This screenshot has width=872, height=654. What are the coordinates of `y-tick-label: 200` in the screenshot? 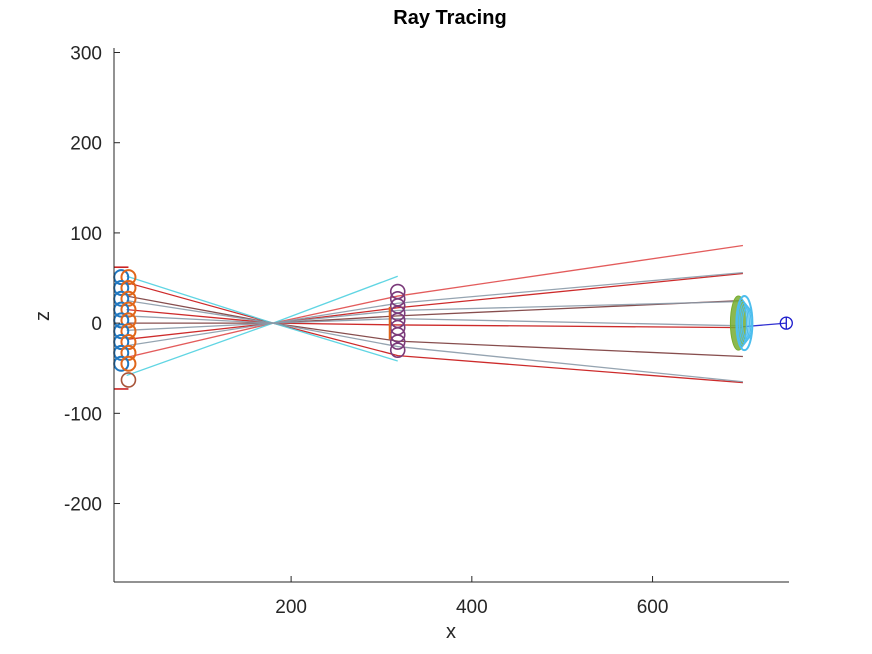 It's located at (86, 144).